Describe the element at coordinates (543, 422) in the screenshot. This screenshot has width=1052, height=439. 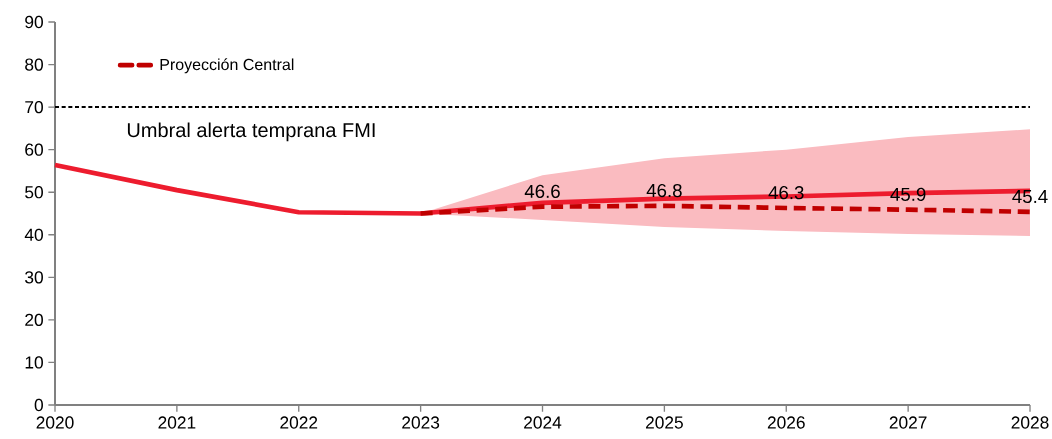
I see `x-tick-label: 2024` at that location.